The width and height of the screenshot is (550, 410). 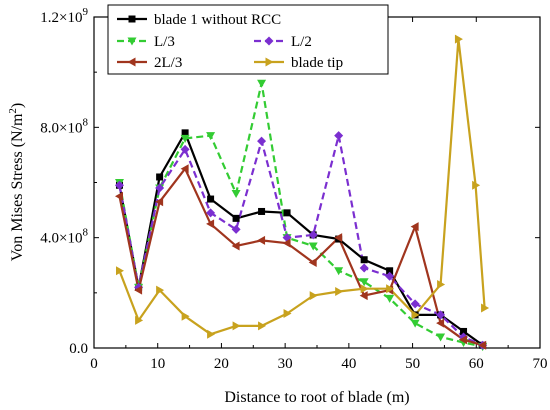 I want to click on x-tick-label: 40, so click(x=348, y=364).